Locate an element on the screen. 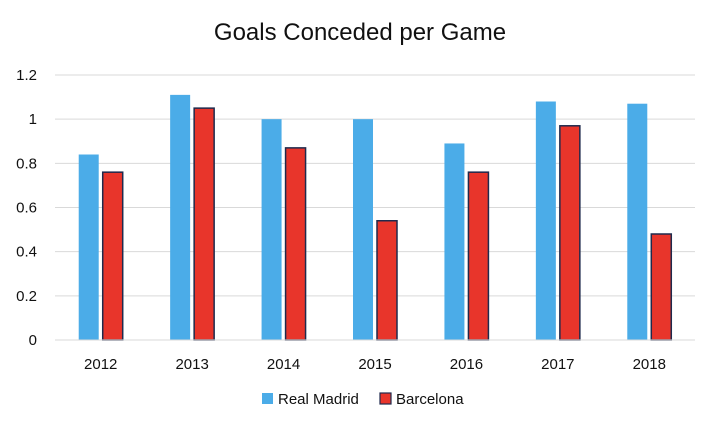 This screenshot has height=432, width=720. chart-title: Goals Conceded per Game is located at coordinates (360, 32).